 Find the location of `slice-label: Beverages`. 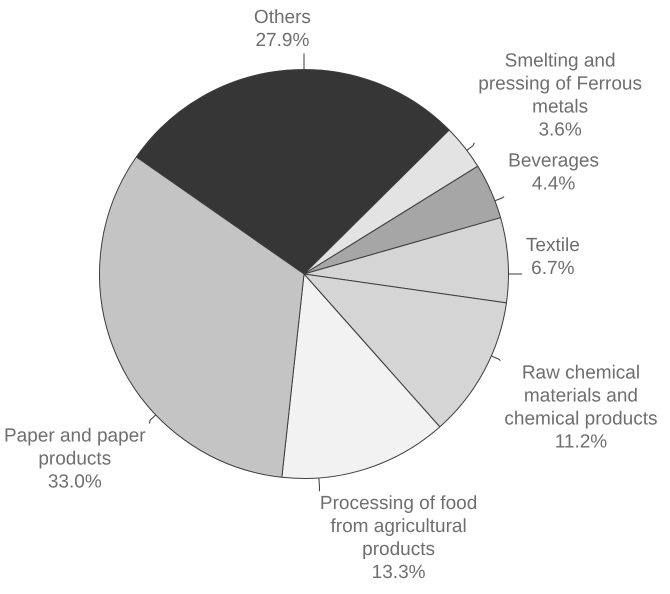

slice-label: Beverages is located at coordinates (553, 161).